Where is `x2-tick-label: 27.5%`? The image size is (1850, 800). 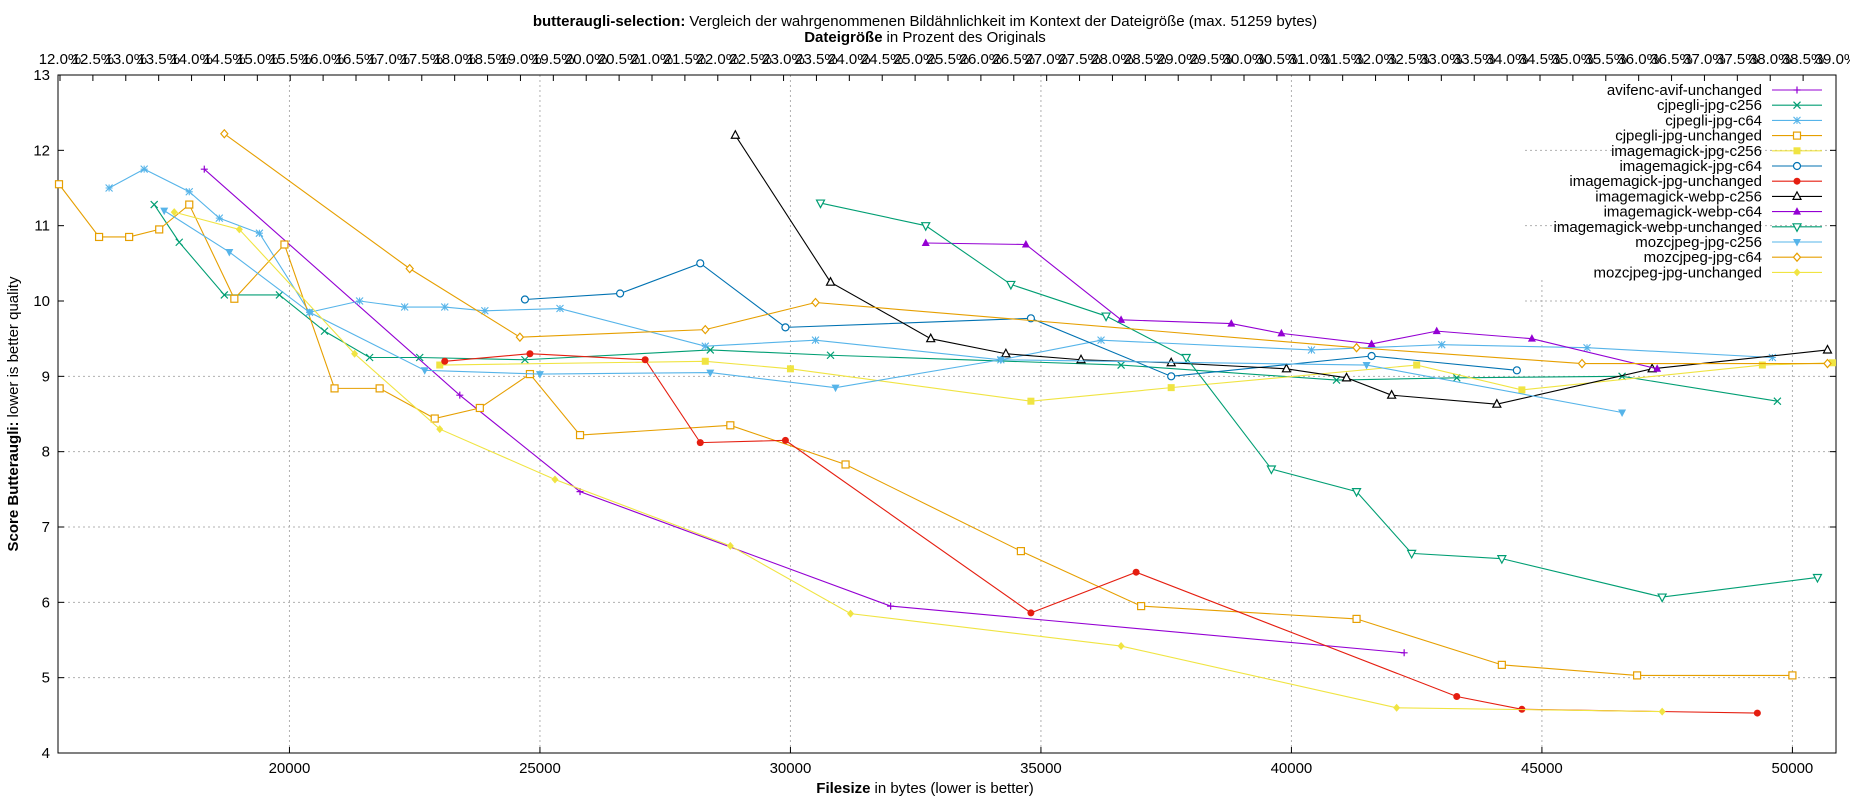 x2-tick-label: 27.5% is located at coordinates (1079, 59).